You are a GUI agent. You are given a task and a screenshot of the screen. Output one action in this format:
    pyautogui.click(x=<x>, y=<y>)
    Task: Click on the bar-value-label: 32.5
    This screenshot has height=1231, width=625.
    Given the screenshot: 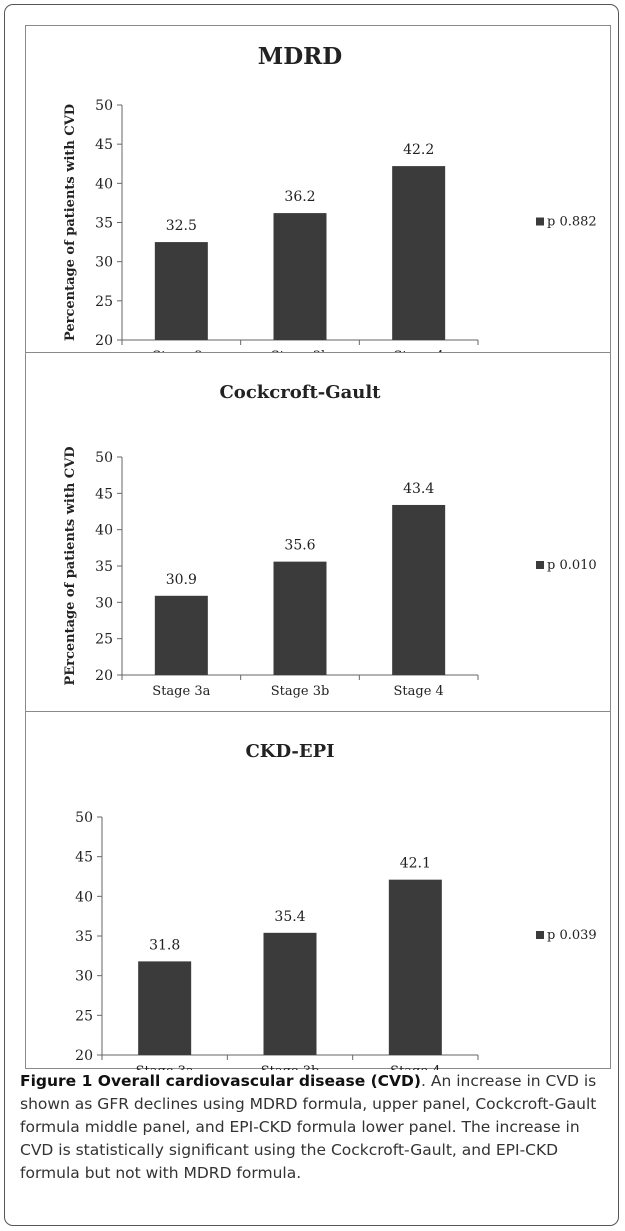 What is the action you would take?
    pyautogui.click(x=181, y=226)
    